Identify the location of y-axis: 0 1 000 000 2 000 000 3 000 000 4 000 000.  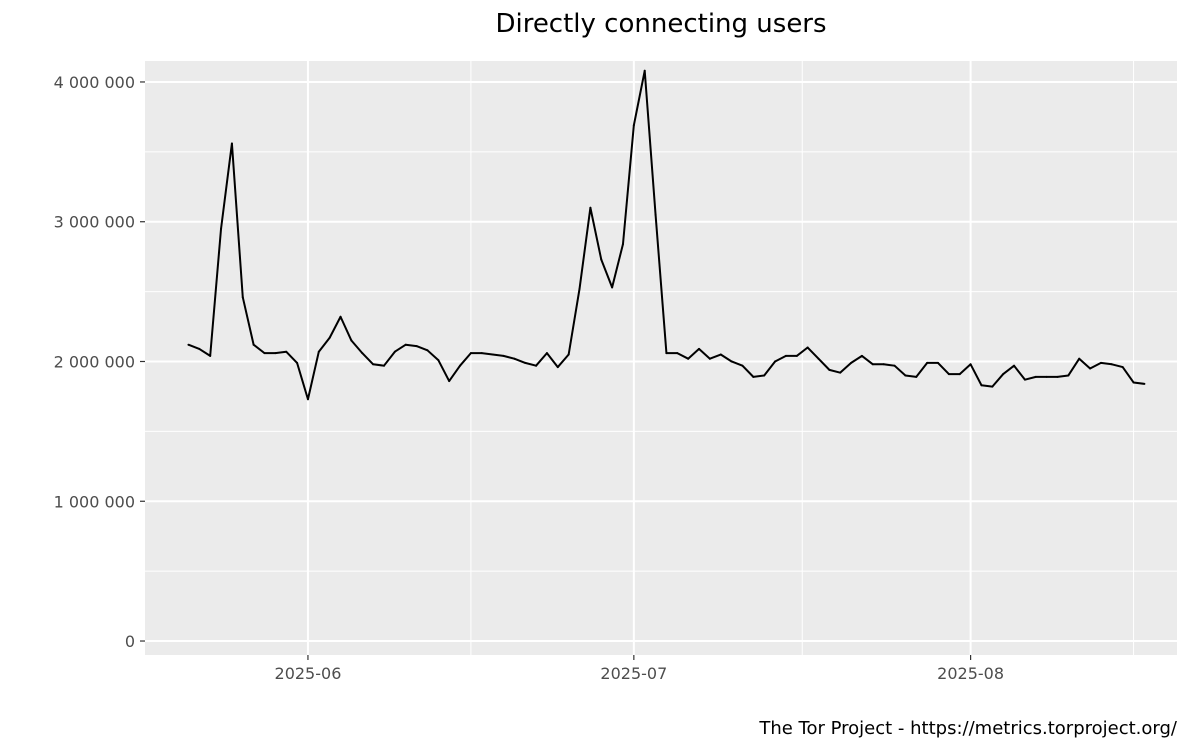
(99, 362).